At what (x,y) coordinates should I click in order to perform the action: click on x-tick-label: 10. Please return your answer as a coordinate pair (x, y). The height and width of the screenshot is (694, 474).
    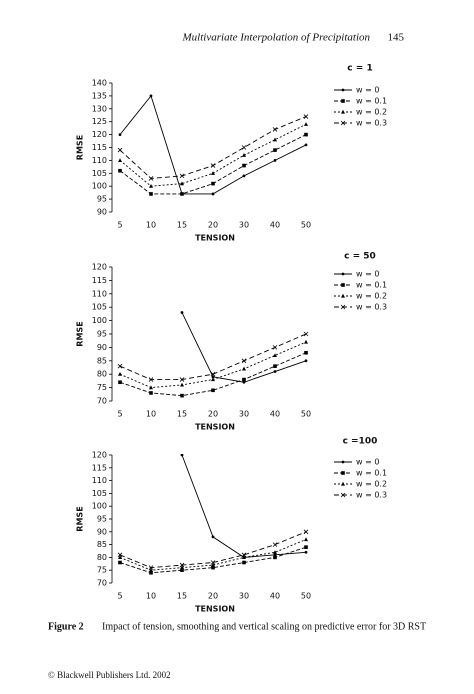
    Looking at the image, I should click on (151, 414).